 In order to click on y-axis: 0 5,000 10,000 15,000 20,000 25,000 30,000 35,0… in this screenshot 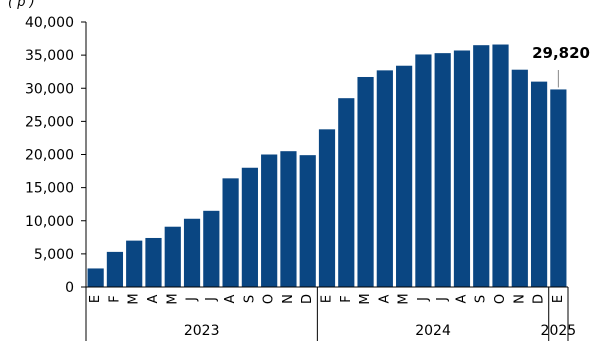, I will do `click(56, 155)`.